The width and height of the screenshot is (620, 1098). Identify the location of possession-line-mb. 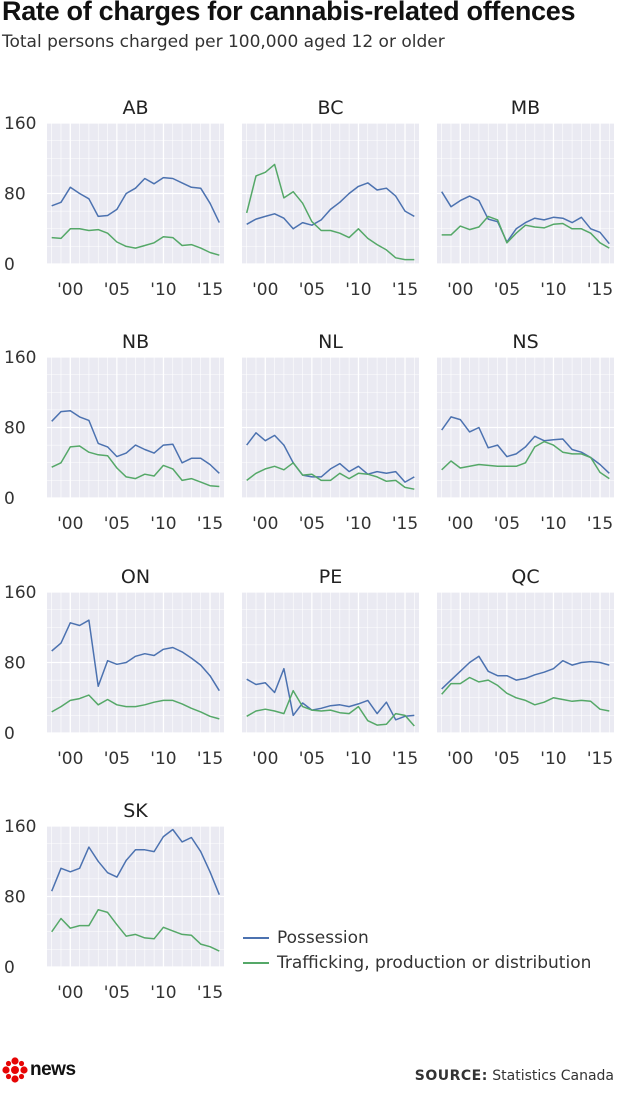
(525, 218).